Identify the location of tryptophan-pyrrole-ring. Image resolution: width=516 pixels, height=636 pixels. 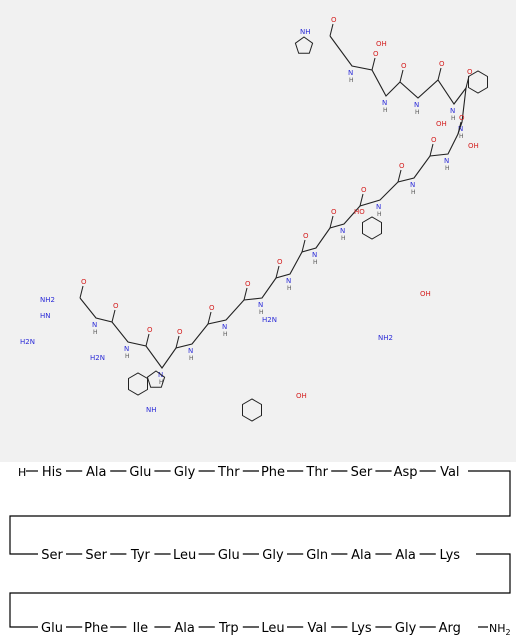
(156, 379).